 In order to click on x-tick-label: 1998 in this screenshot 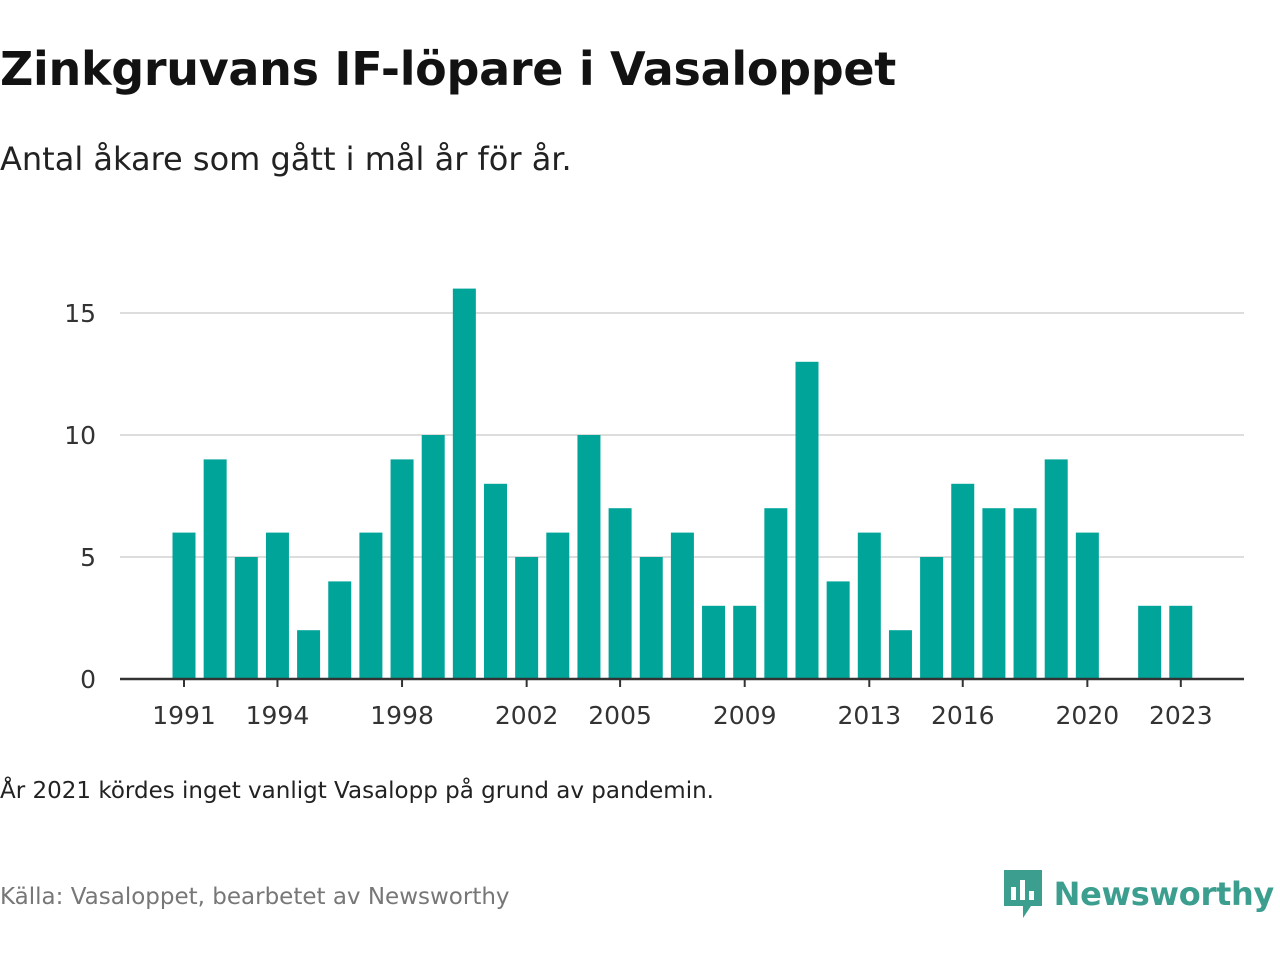, I will do `click(402, 715)`.